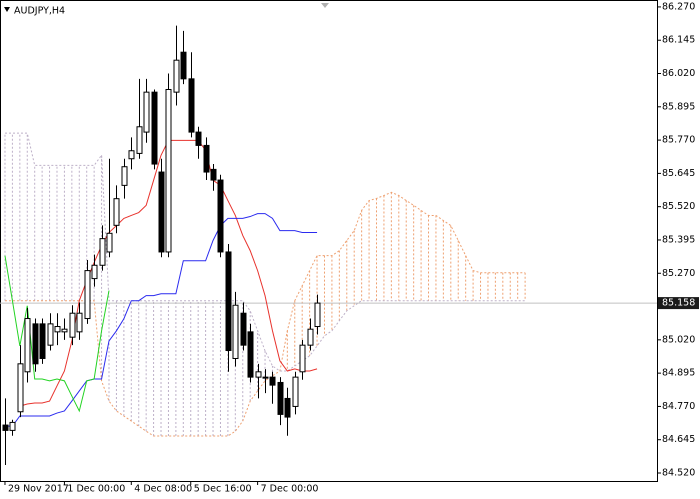 This screenshot has width=700, height=499. Describe the element at coordinates (290, 489) in the screenshot. I see `x-tick-label: 7 Dec 00:00` at that location.